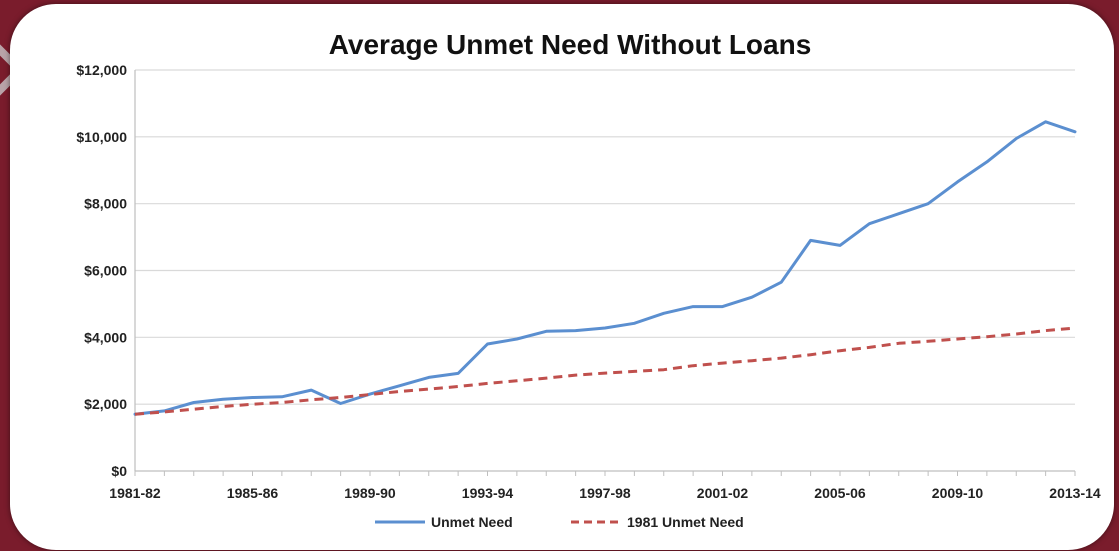 The height and width of the screenshot is (551, 1119). What do you see at coordinates (105, 404) in the screenshot?
I see `y-tick-label: $2,000` at bounding box center [105, 404].